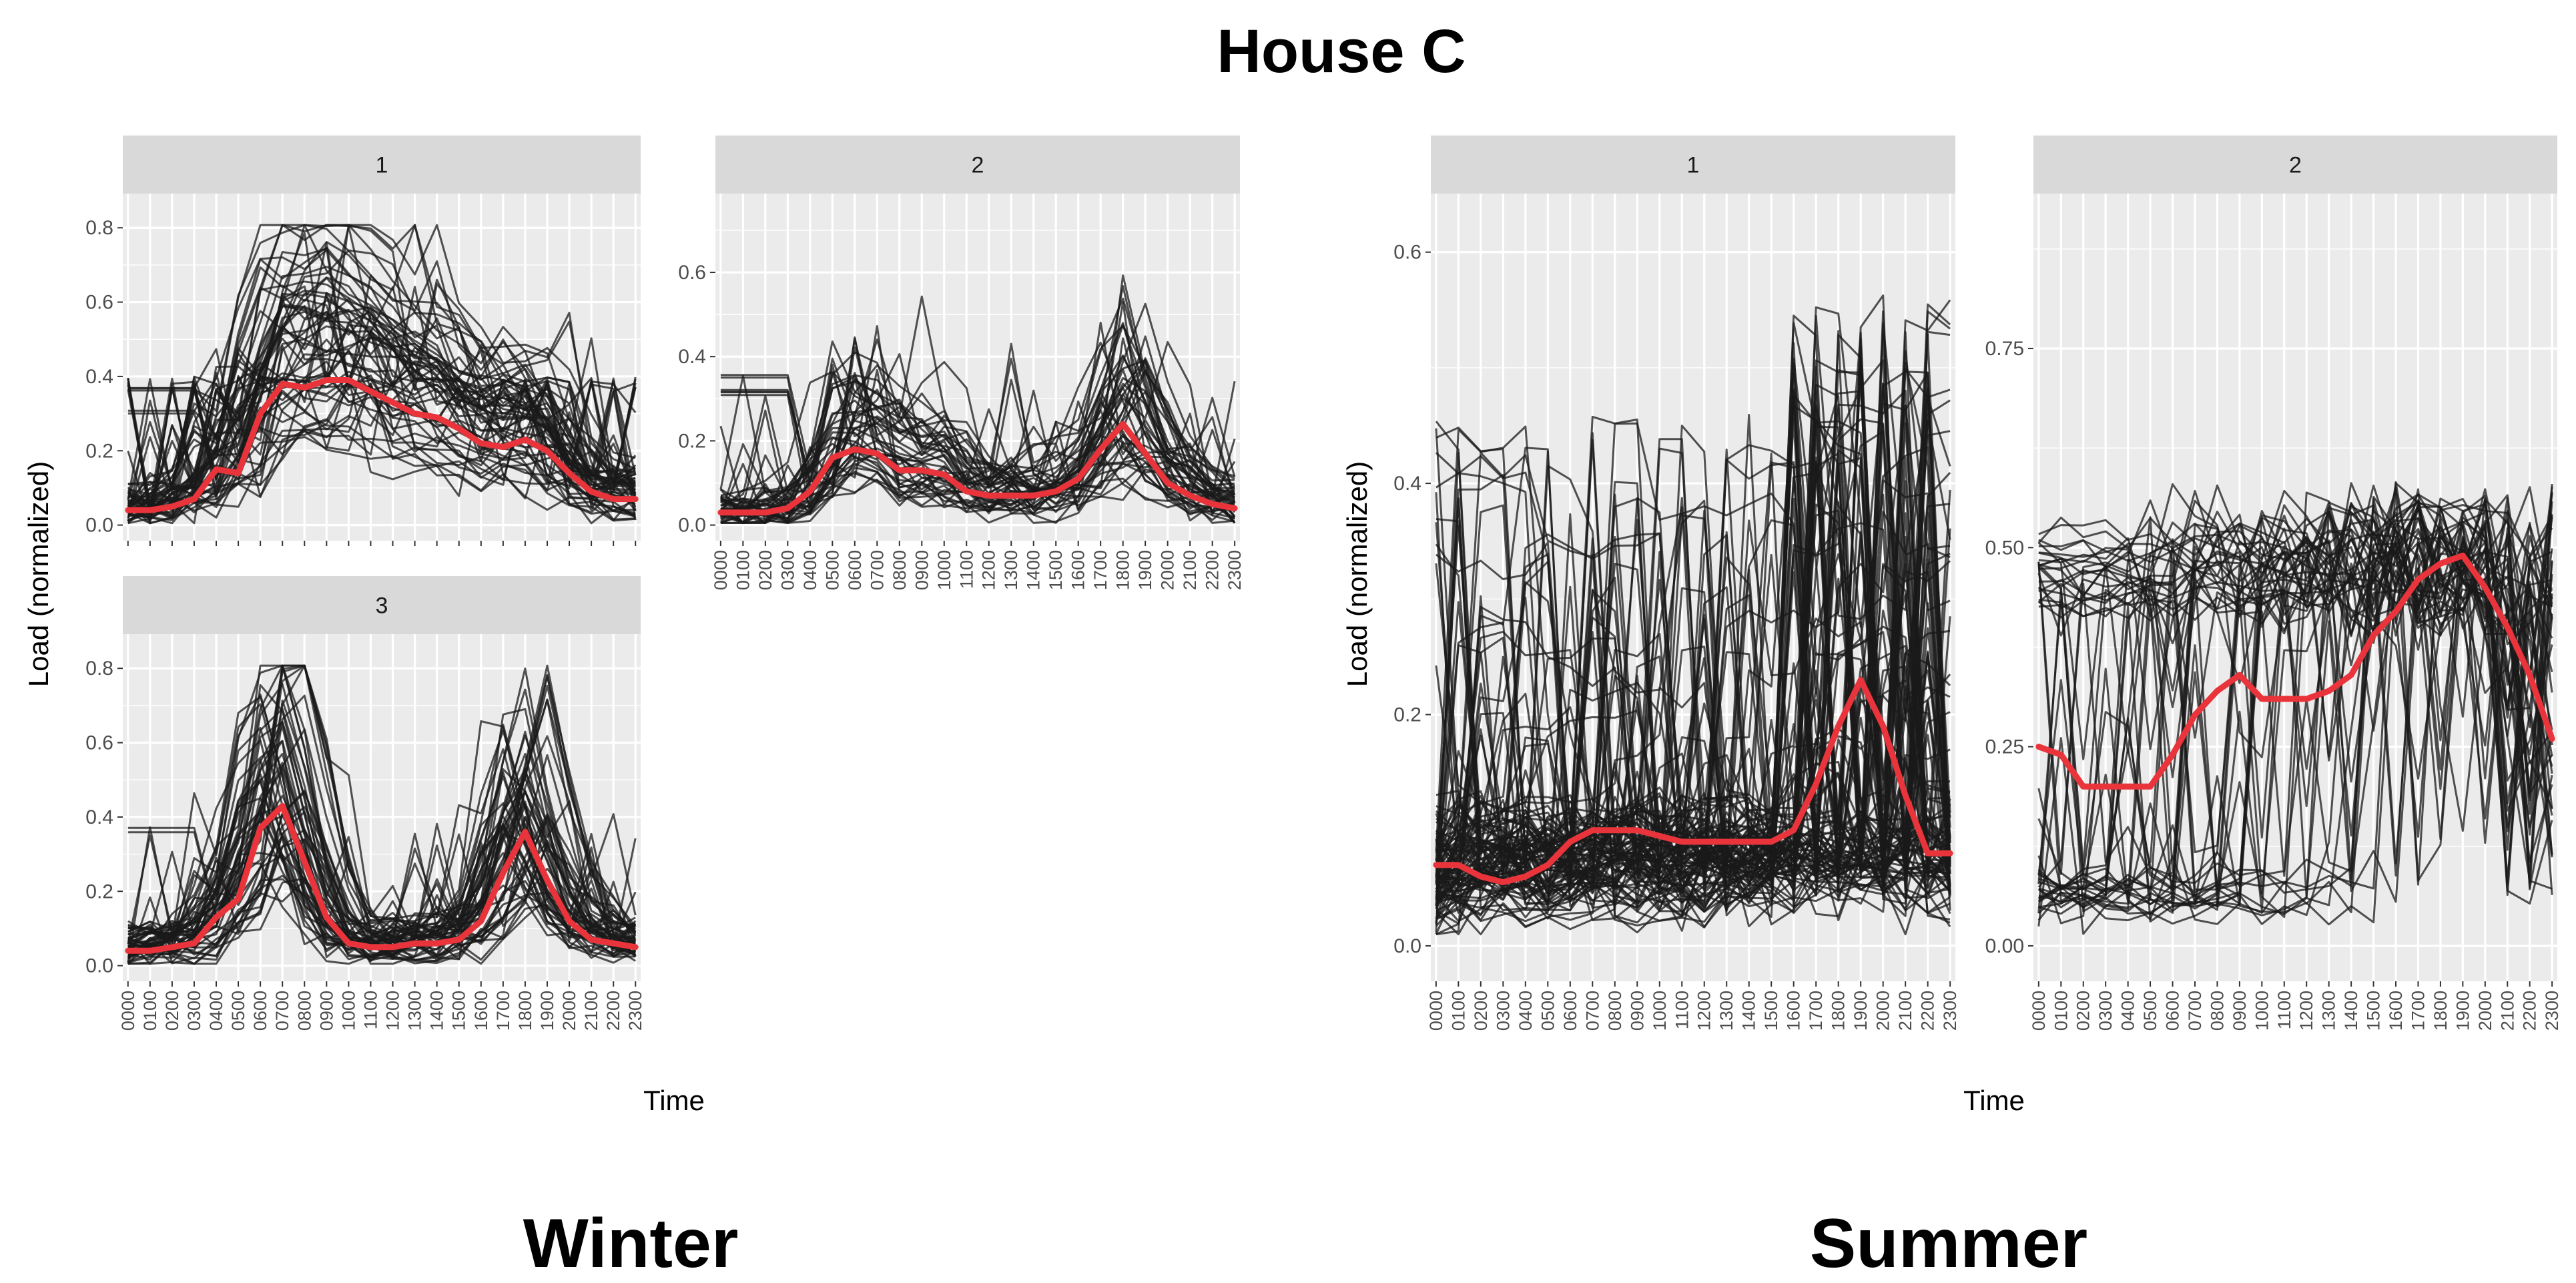 Image resolution: width=2576 pixels, height=1283 pixels. What do you see at coordinates (1341, 51) in the screenshot?
I see `figure-title: House C` at bounding box center [1341, 51].